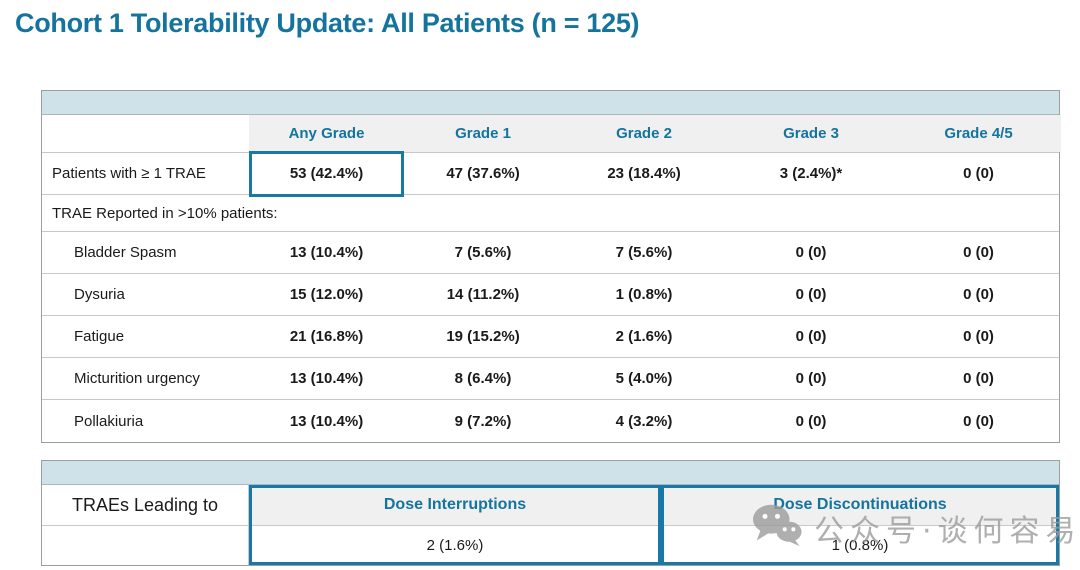 The width and height of the screenshot is (1080, 570). What do you see at coordinates (811, 173) in the screenshot?
I see `value-cell: 3 (2.4%)*` at bounding box center [811, 173].